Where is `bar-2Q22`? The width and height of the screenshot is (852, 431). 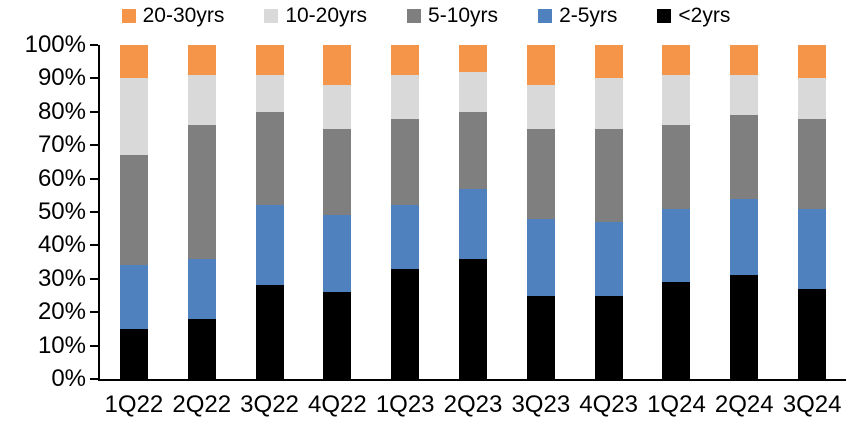
bar-2Q22 is located at coordinates (201, 212).